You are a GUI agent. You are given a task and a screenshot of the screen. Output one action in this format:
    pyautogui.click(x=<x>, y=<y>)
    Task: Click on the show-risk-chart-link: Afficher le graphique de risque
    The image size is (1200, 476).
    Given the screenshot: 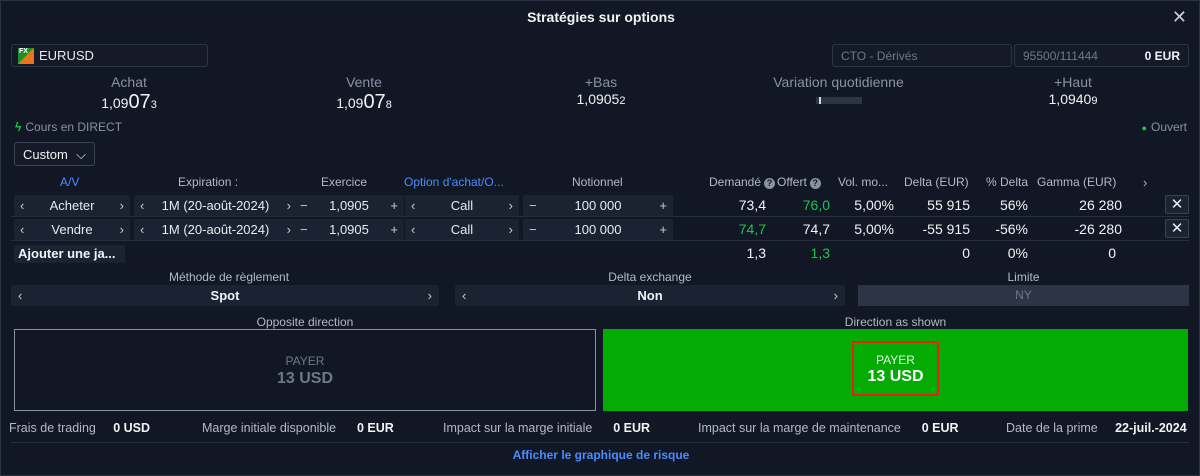 What is the action you would take?
    pyautogui.click(x=601, y=455)
    